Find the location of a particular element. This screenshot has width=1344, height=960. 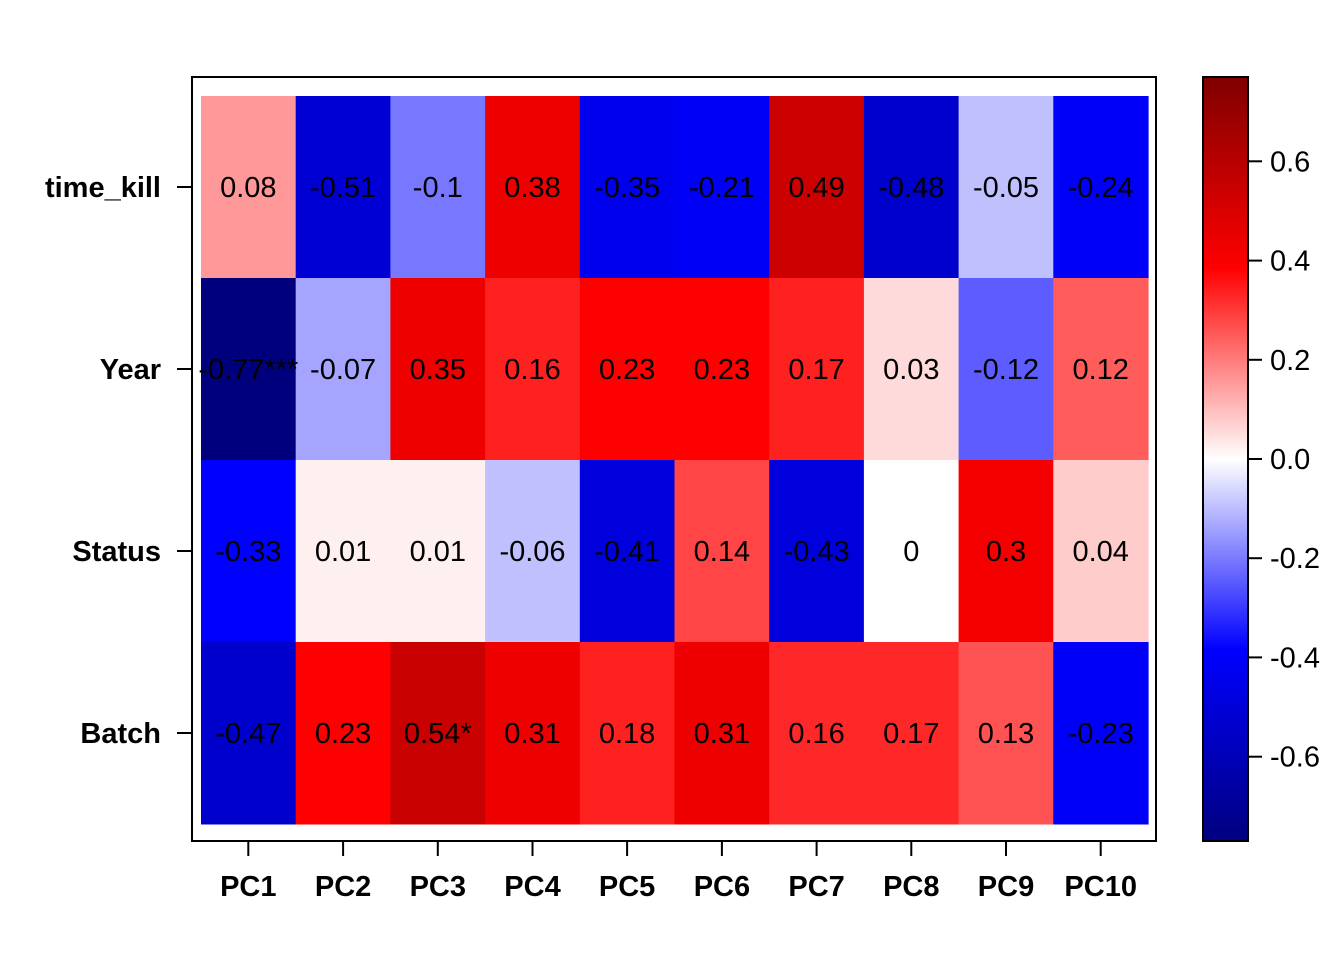

cell-value-label: -0.33 is located at coordinates (248, 552).